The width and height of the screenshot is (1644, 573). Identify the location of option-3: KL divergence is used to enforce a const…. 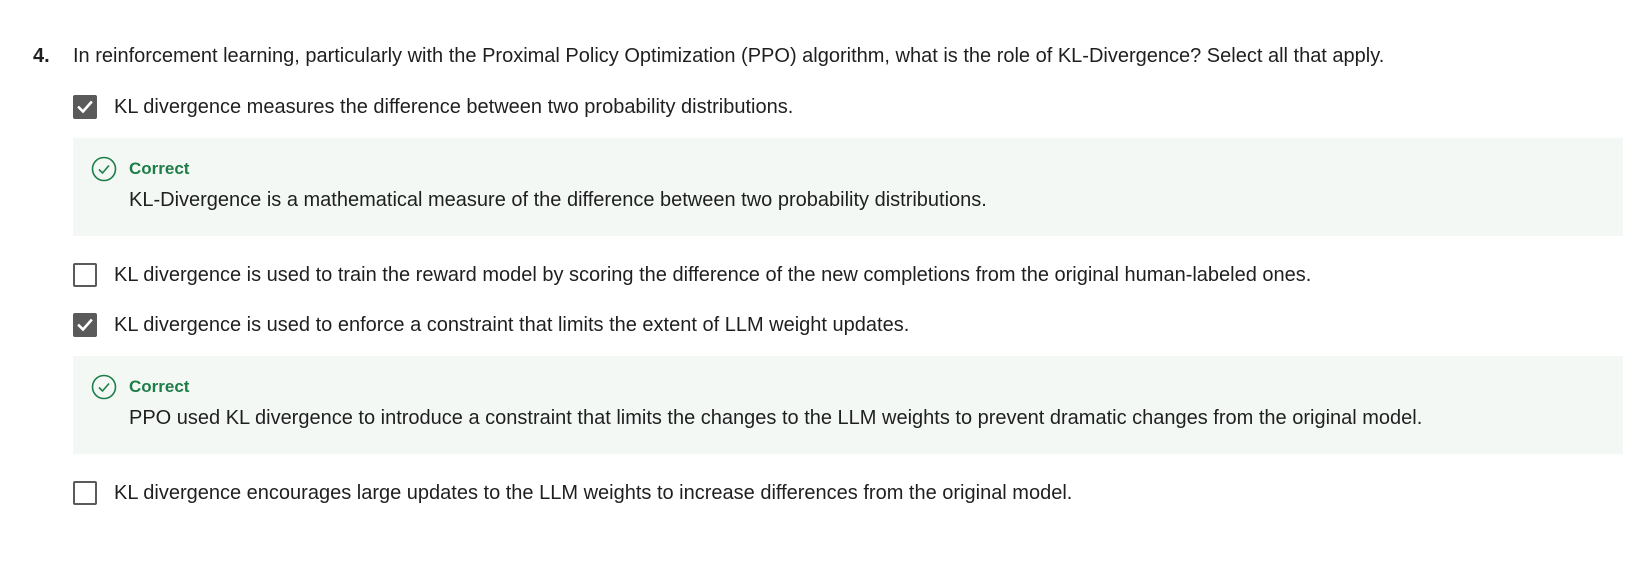
(848, 325).